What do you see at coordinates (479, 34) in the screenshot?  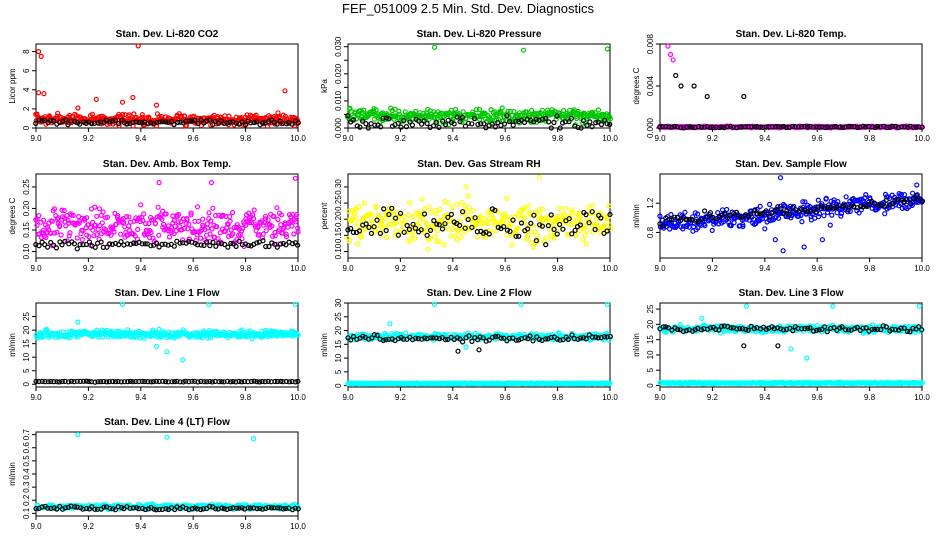 I see `panel-li820-pressure-title: Stan. Dev. Li-820 Pressure` at bounding box center [479, 34].